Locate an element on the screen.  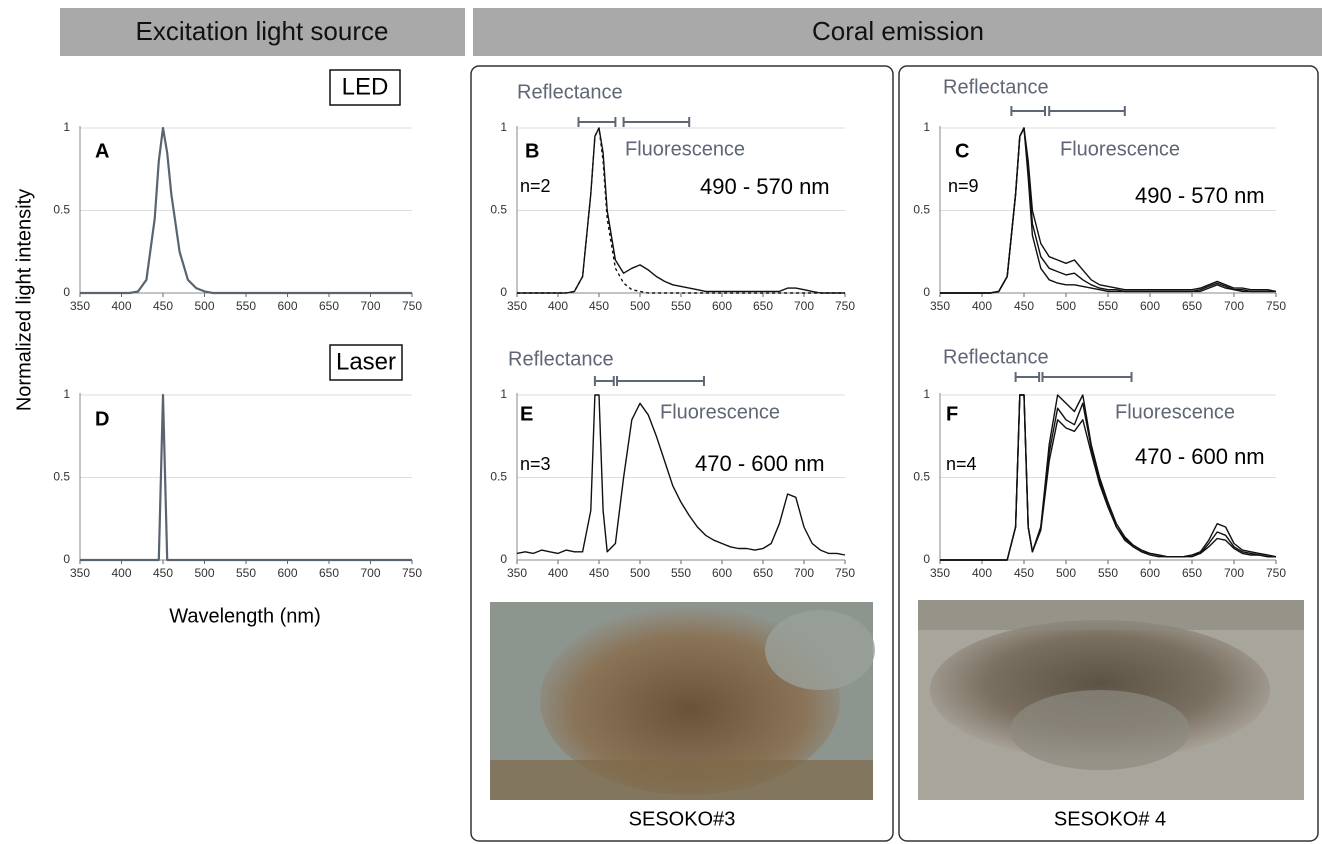
range-label: 470 - 600 nm is located at coordinates (1200, 456).